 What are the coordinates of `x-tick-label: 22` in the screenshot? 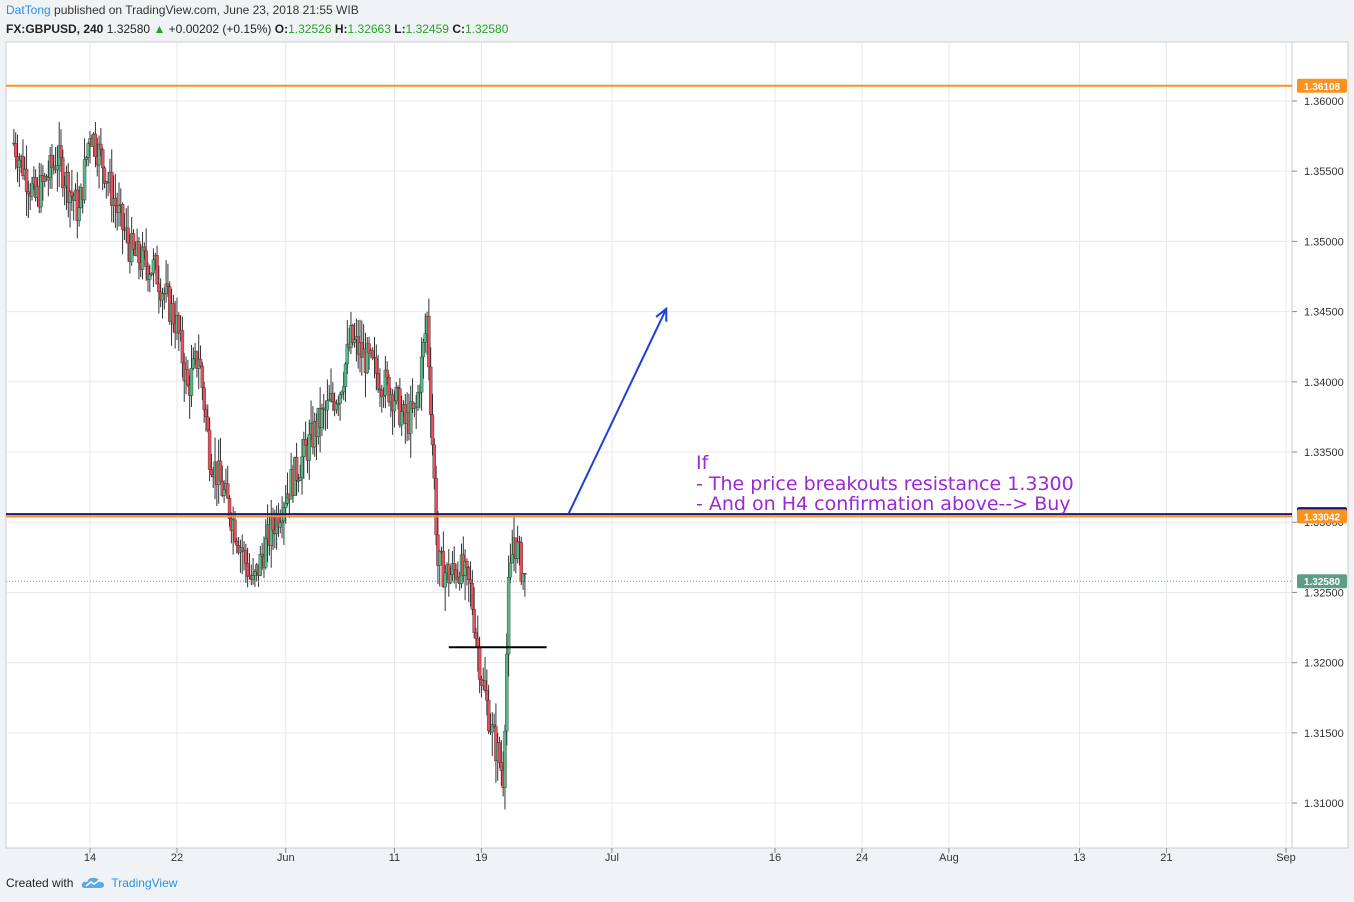 It's located at (177, 858).